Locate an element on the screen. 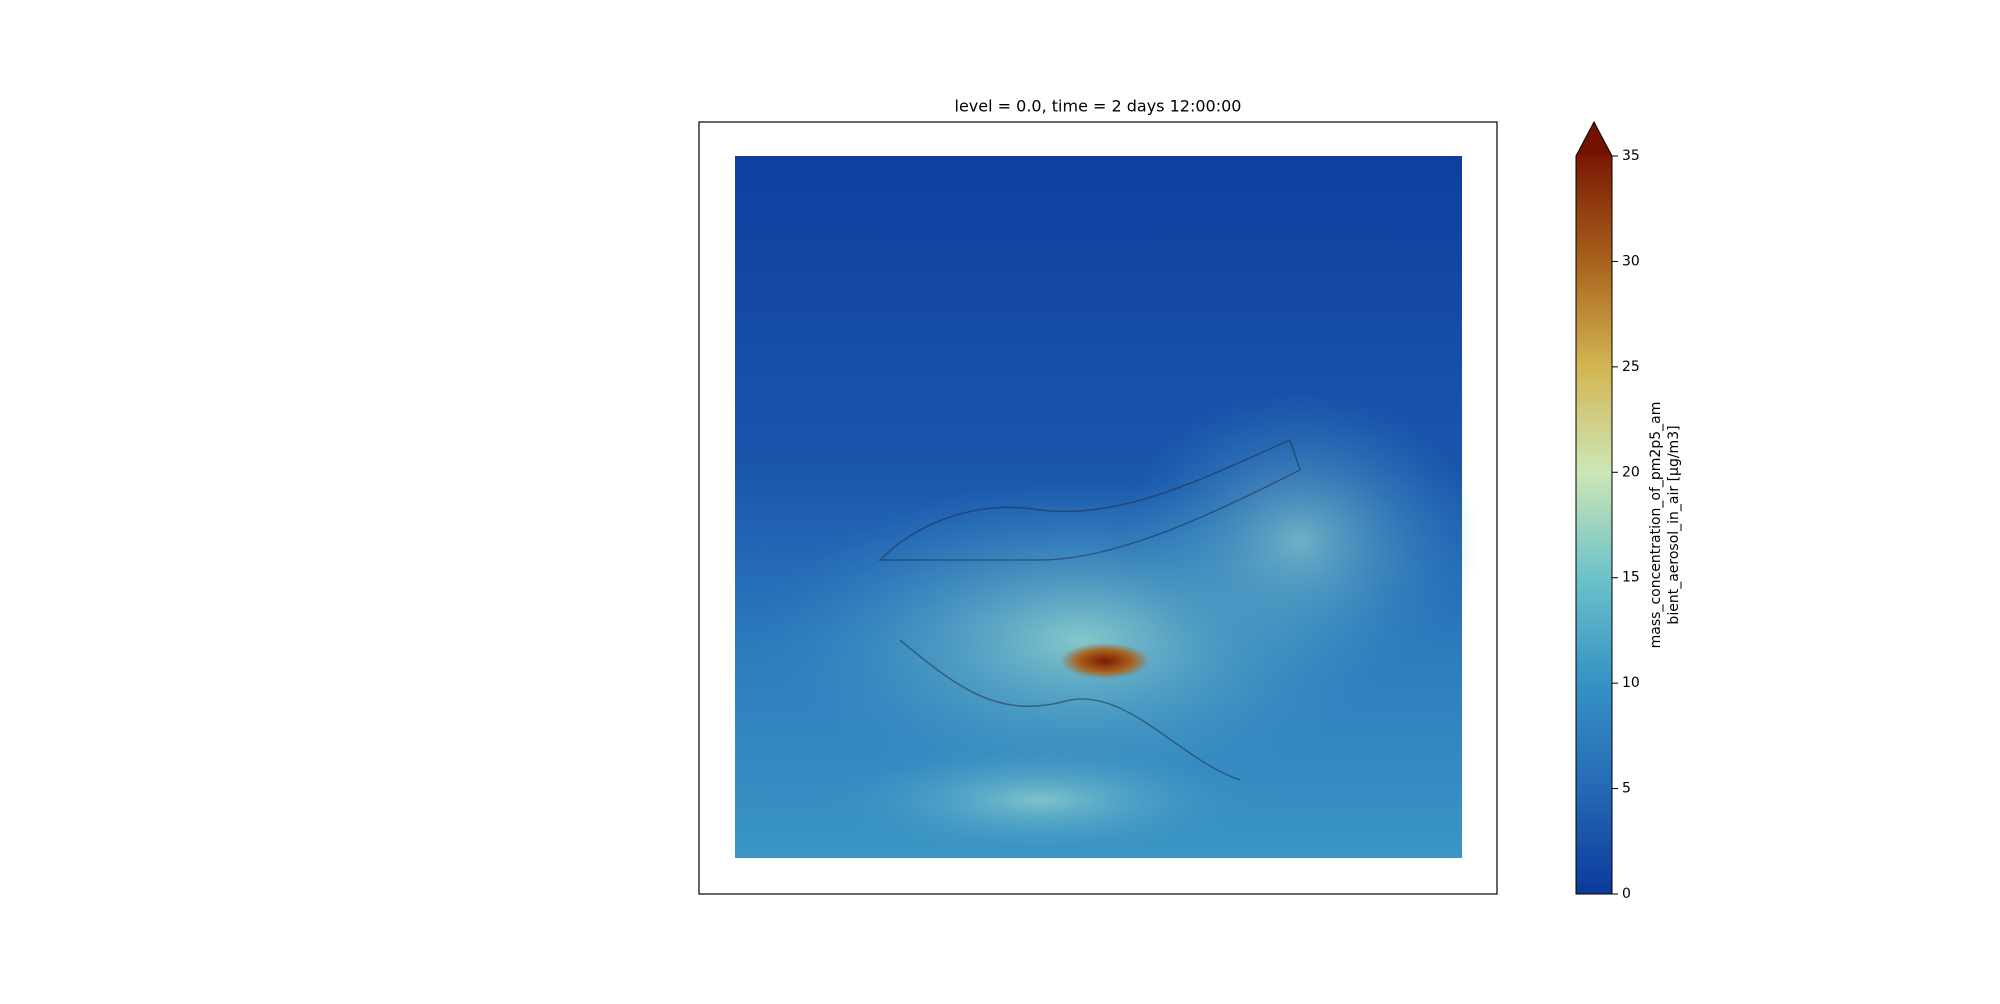 This screenshot has width=2000, height=1004. colorbar-outline is located at coordinates (1594, 507).